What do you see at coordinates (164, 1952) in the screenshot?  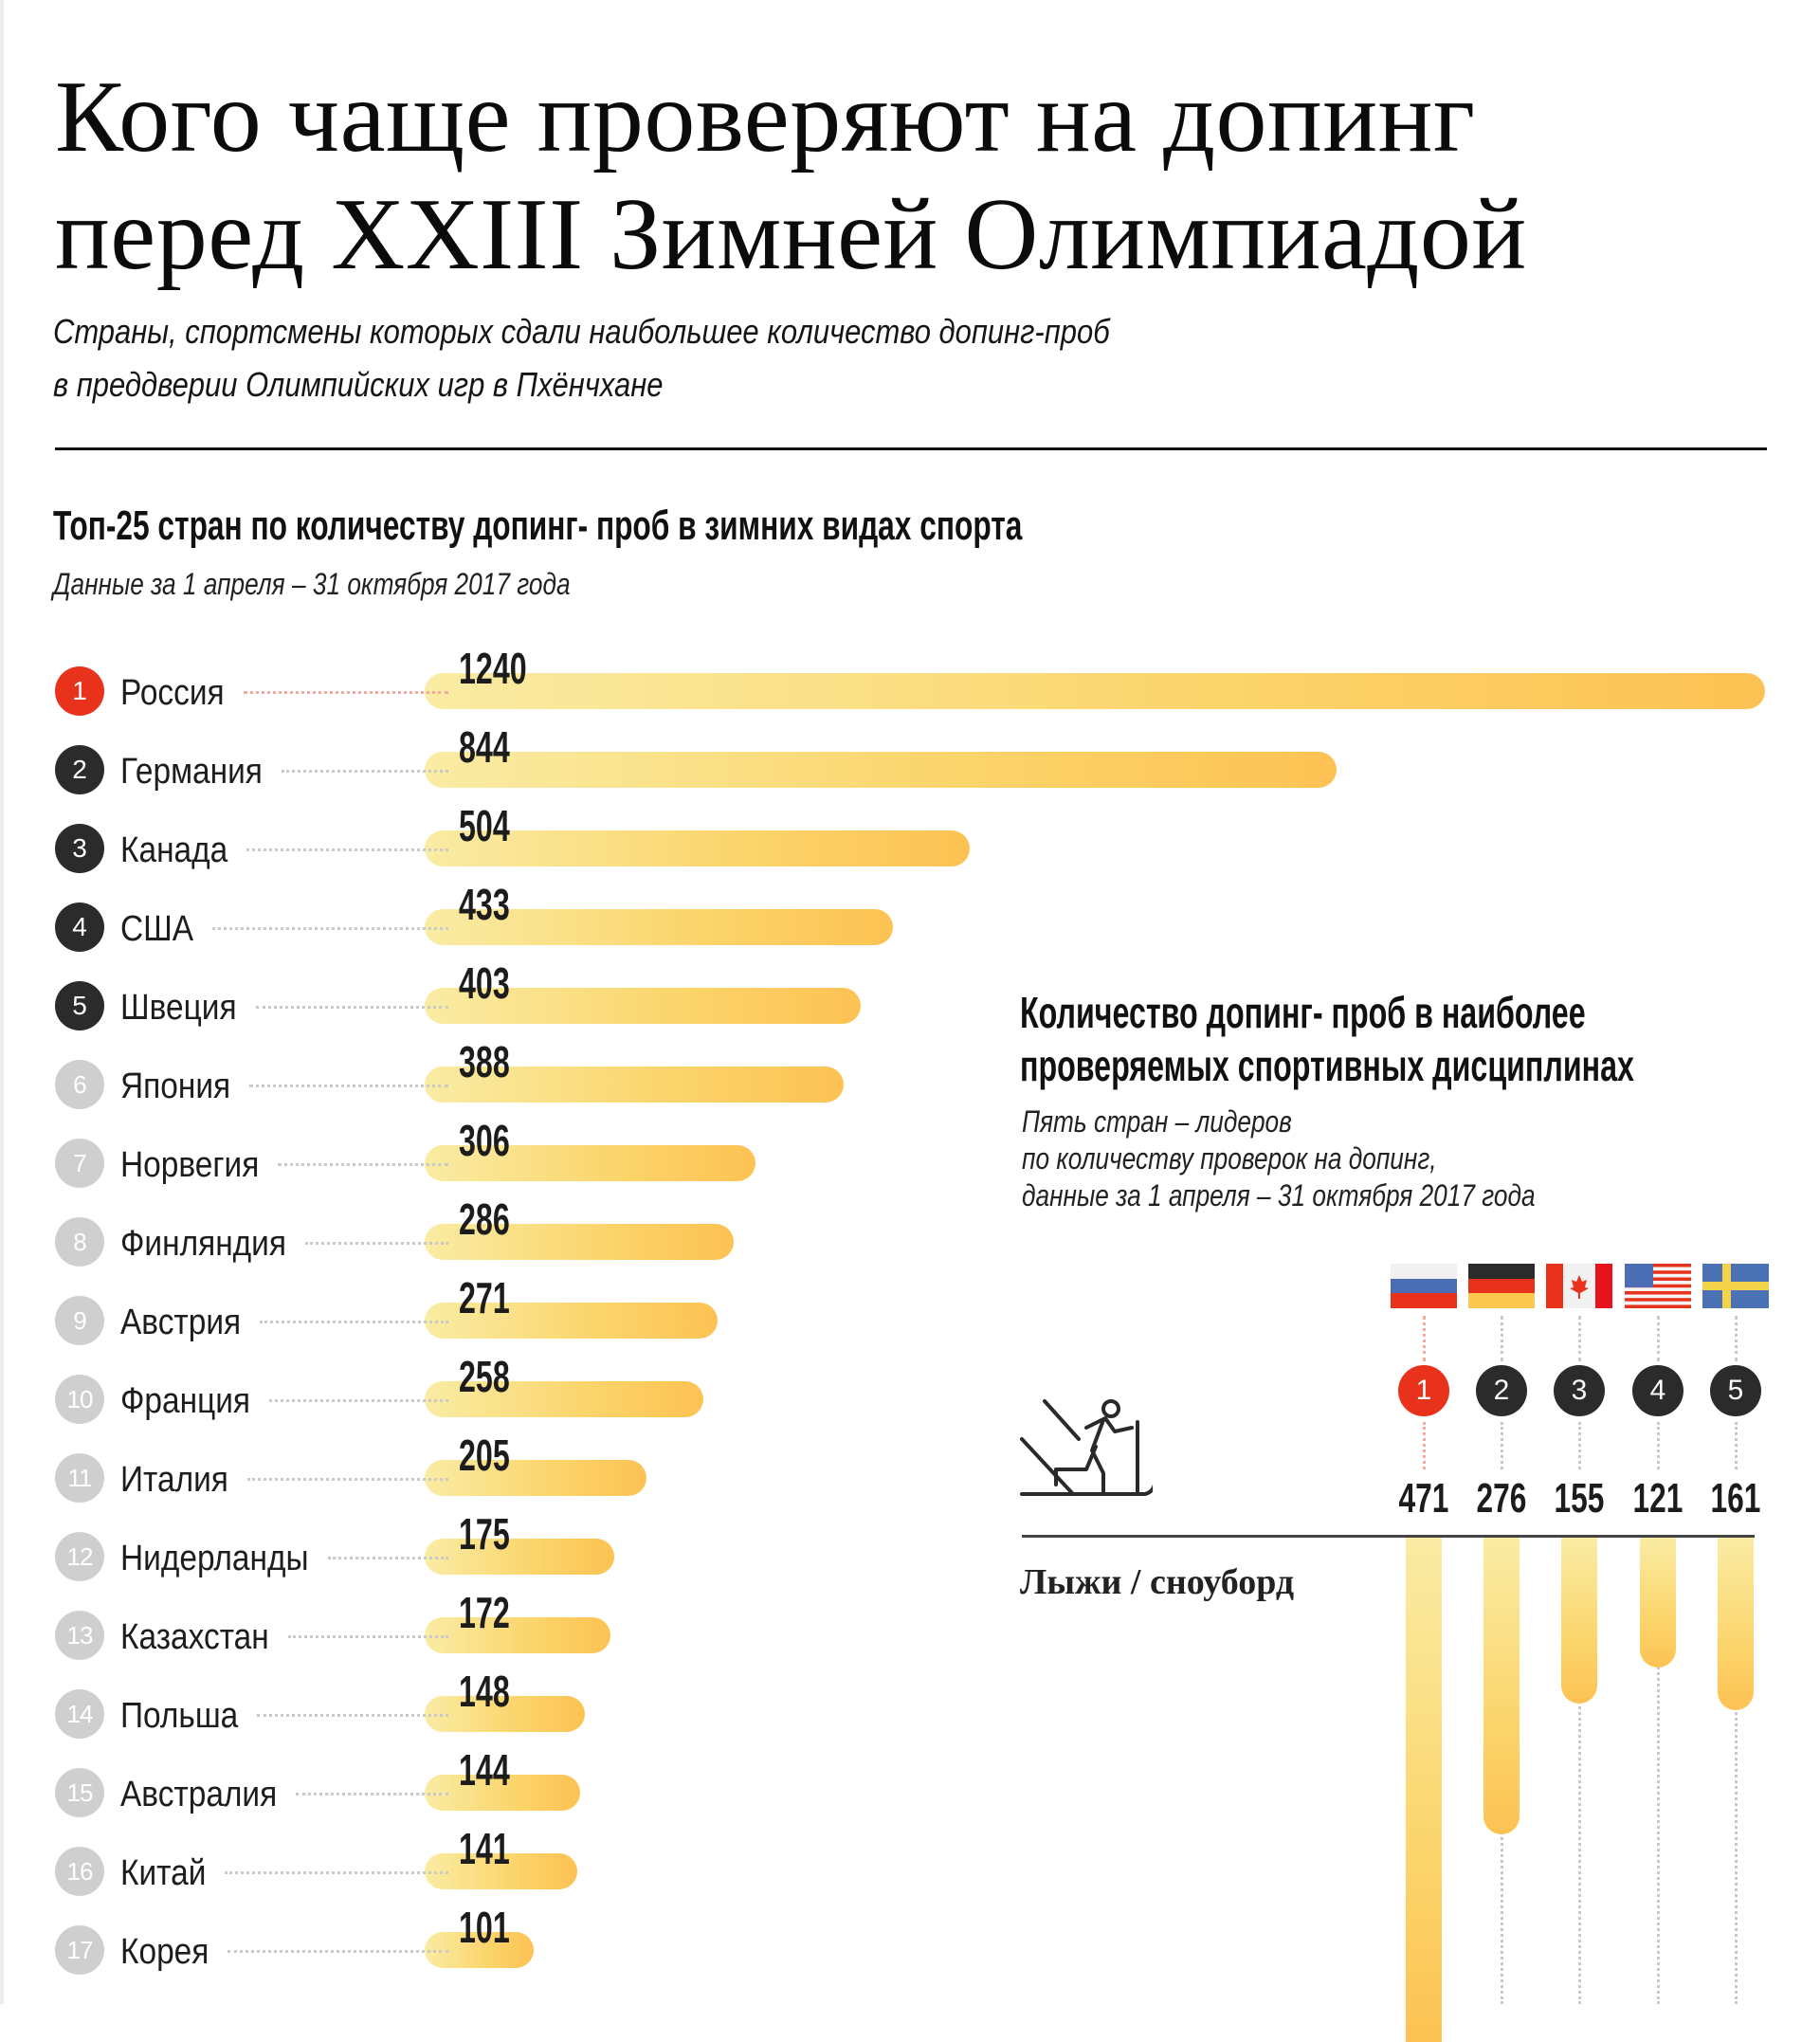 I see `country-label: Корея` at bounding box center [164, 1952].